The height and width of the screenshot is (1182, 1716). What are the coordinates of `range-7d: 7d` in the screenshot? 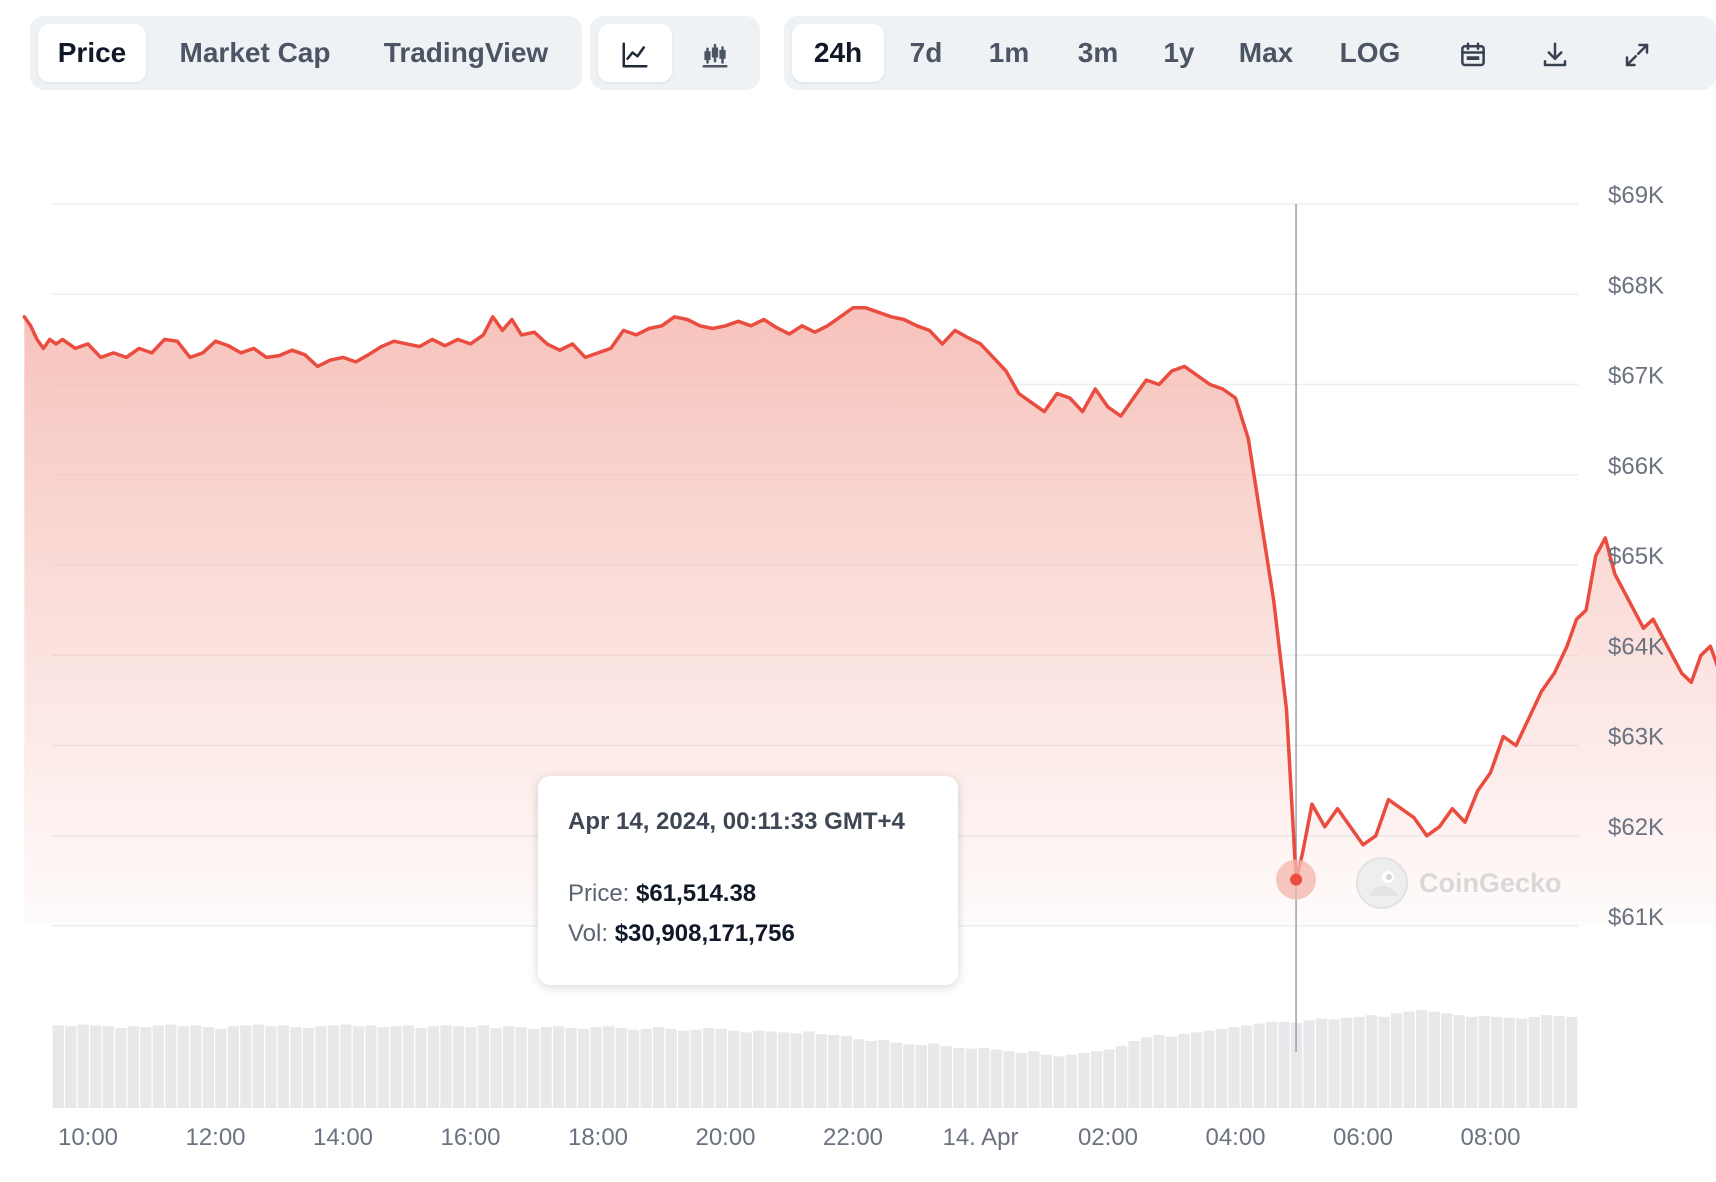 It's located at (926, 52).